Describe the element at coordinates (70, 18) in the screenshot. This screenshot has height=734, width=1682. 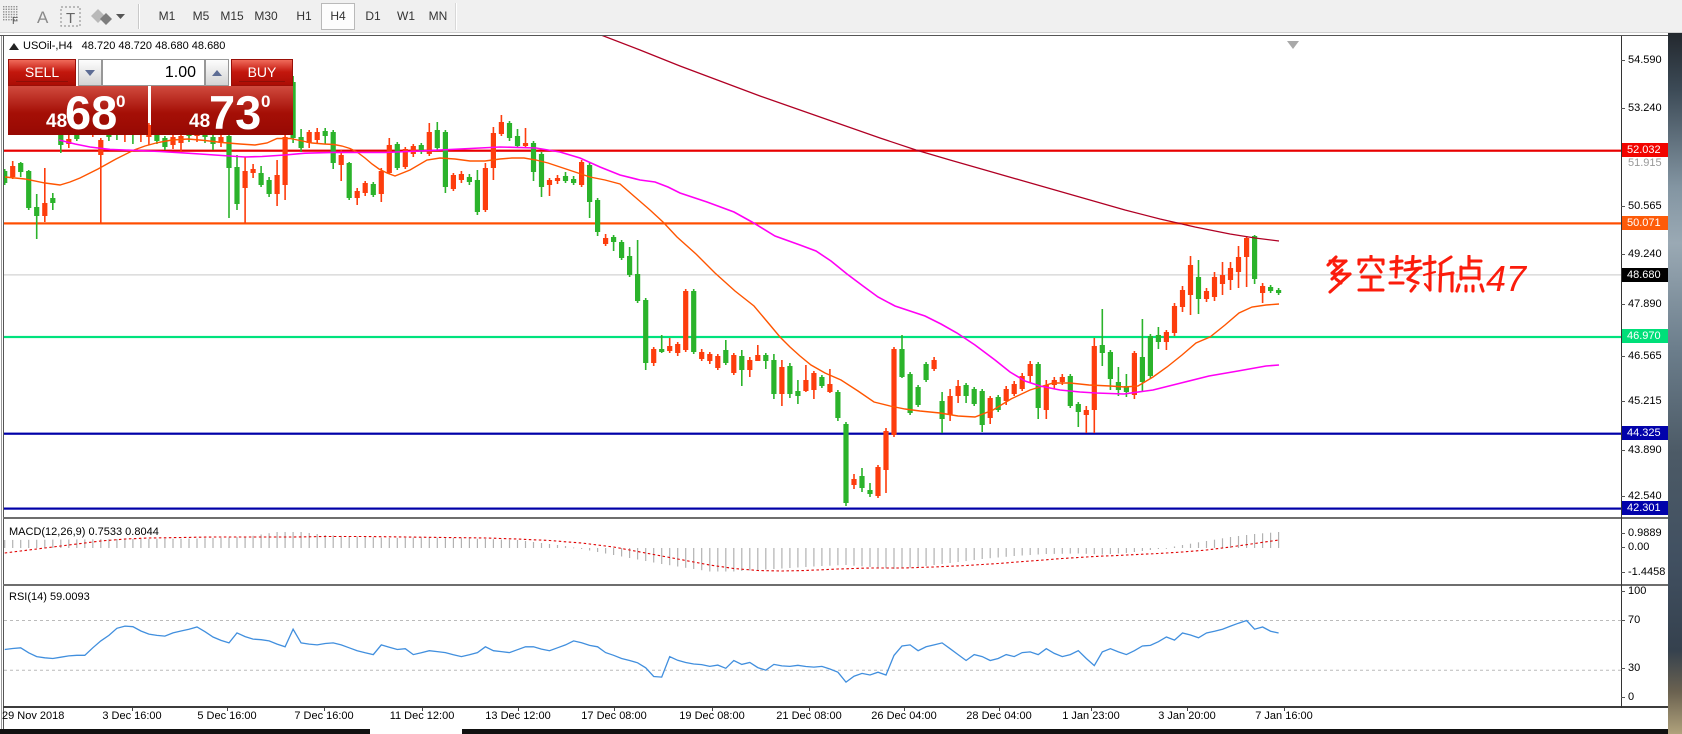
I see `svg-text: T` at that location.